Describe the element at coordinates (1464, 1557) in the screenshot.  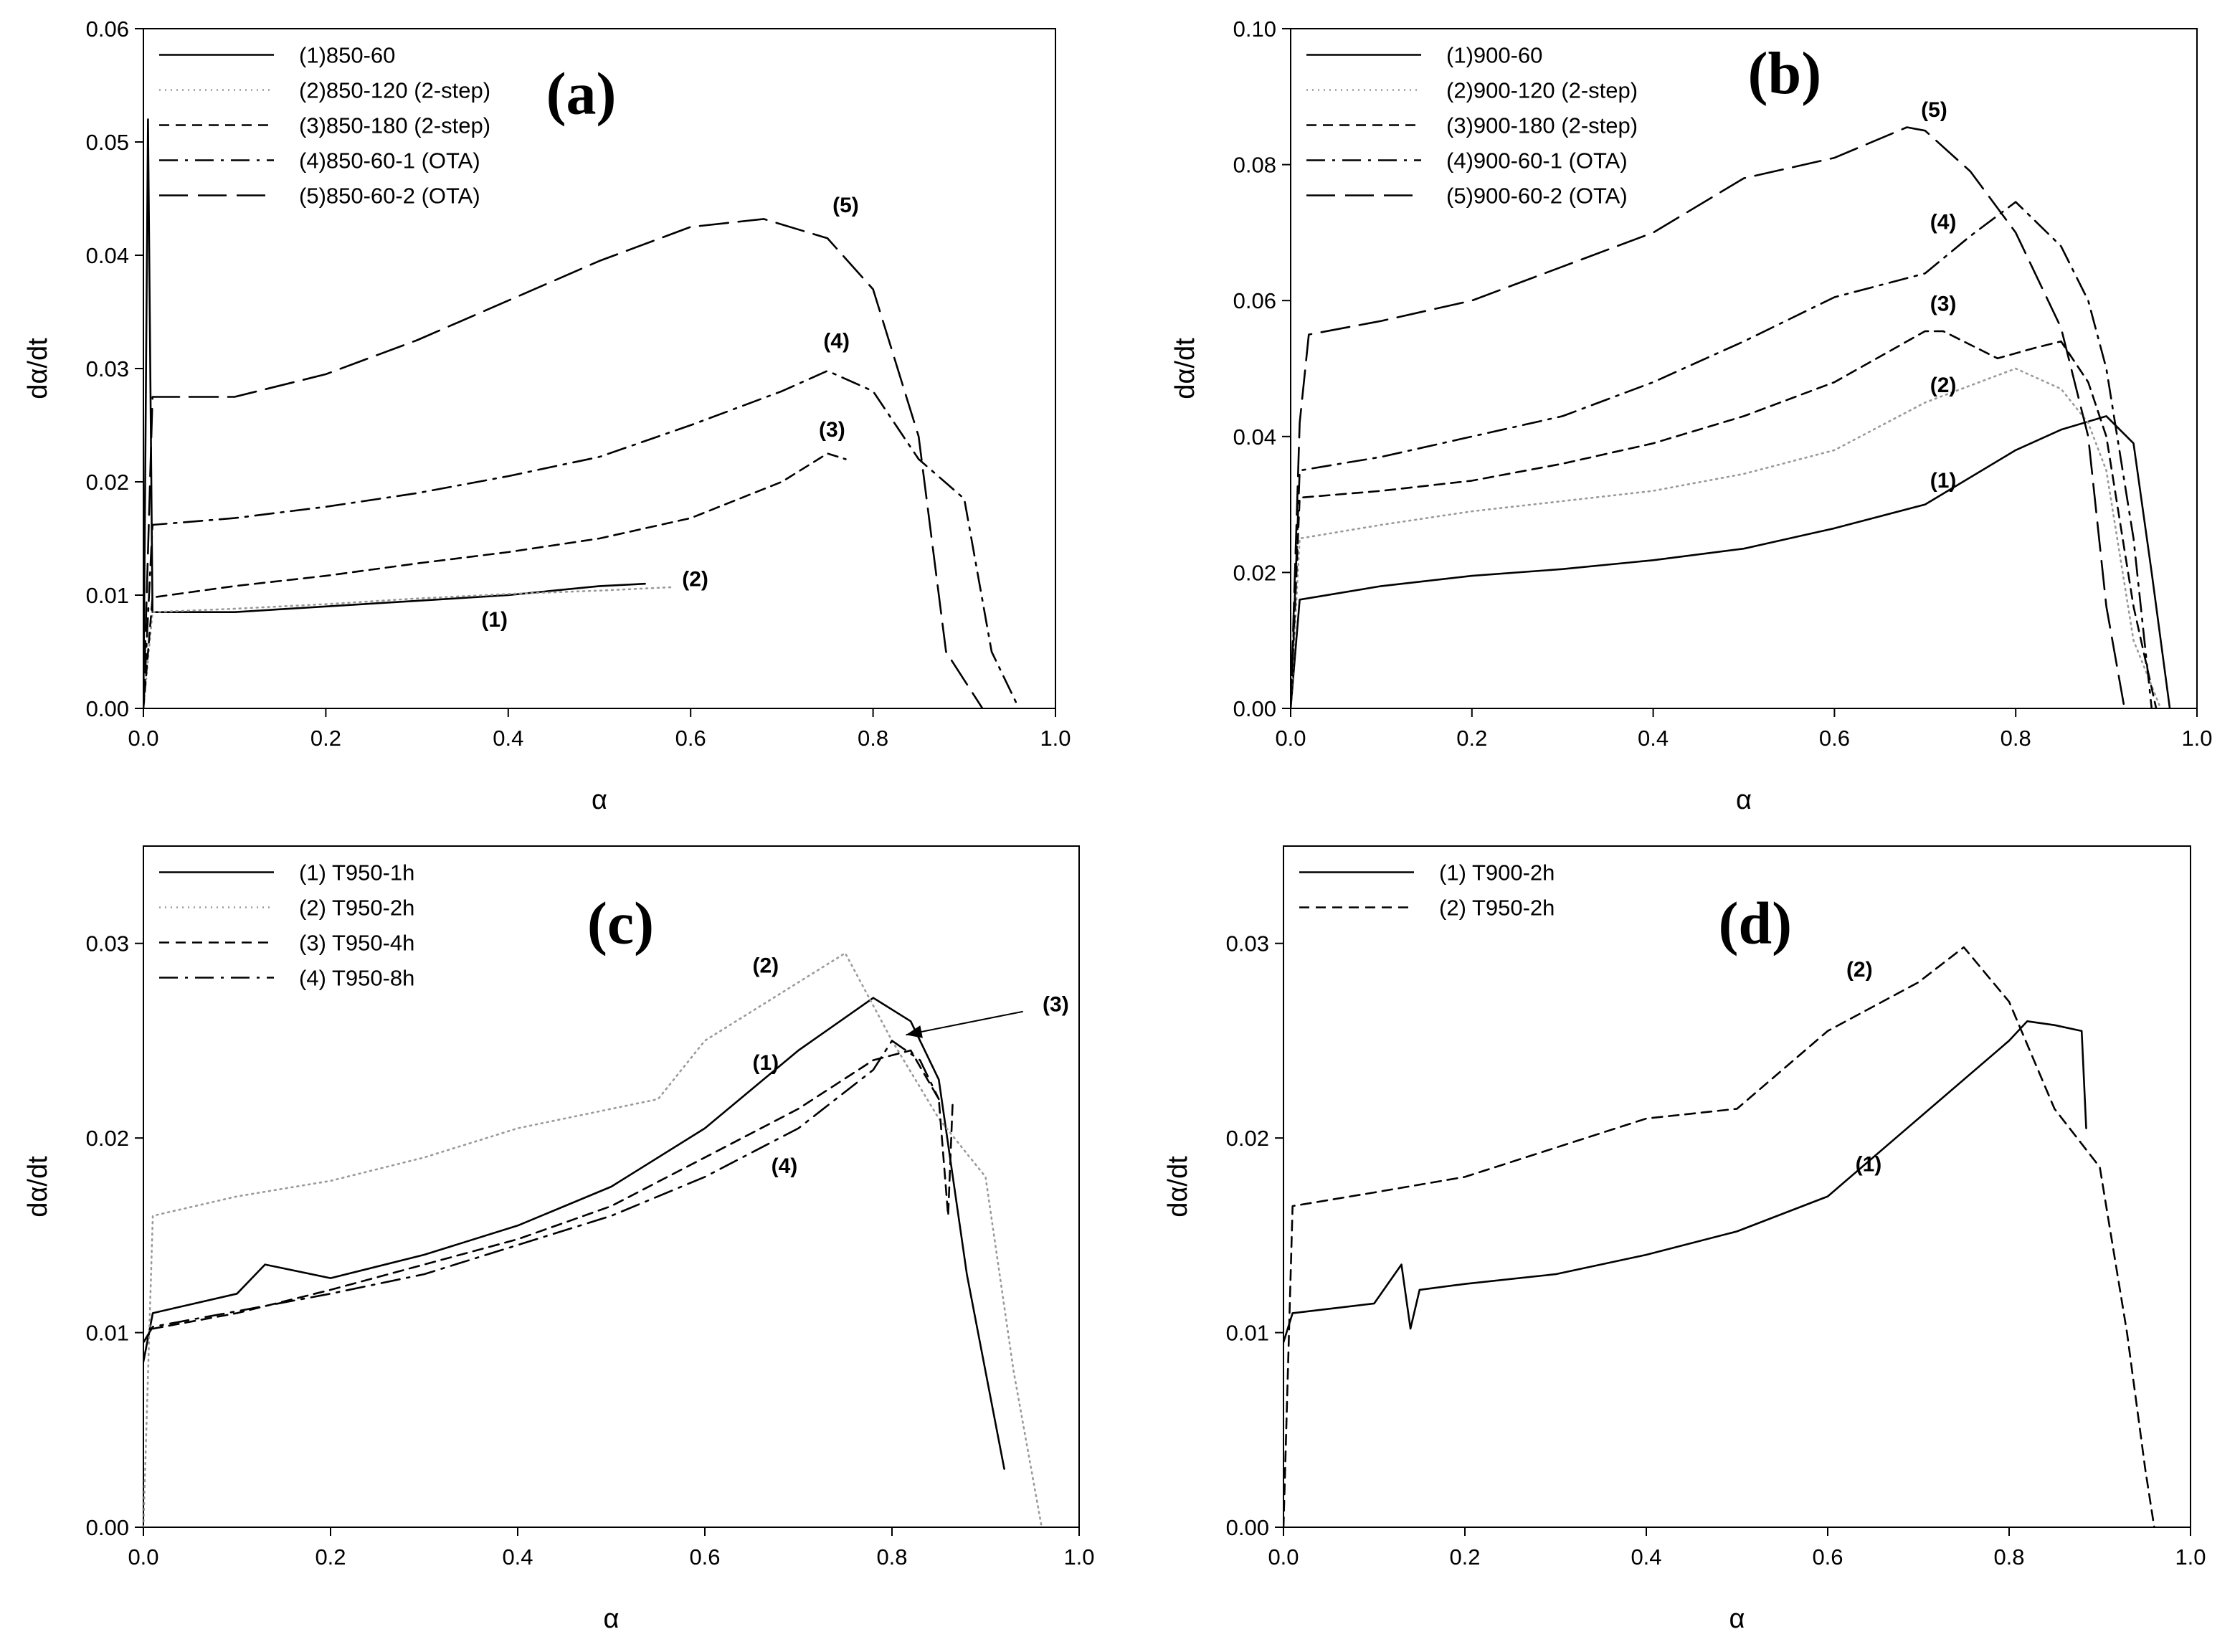
I see `chart-d-x-tick-label: 0.2` at that location.